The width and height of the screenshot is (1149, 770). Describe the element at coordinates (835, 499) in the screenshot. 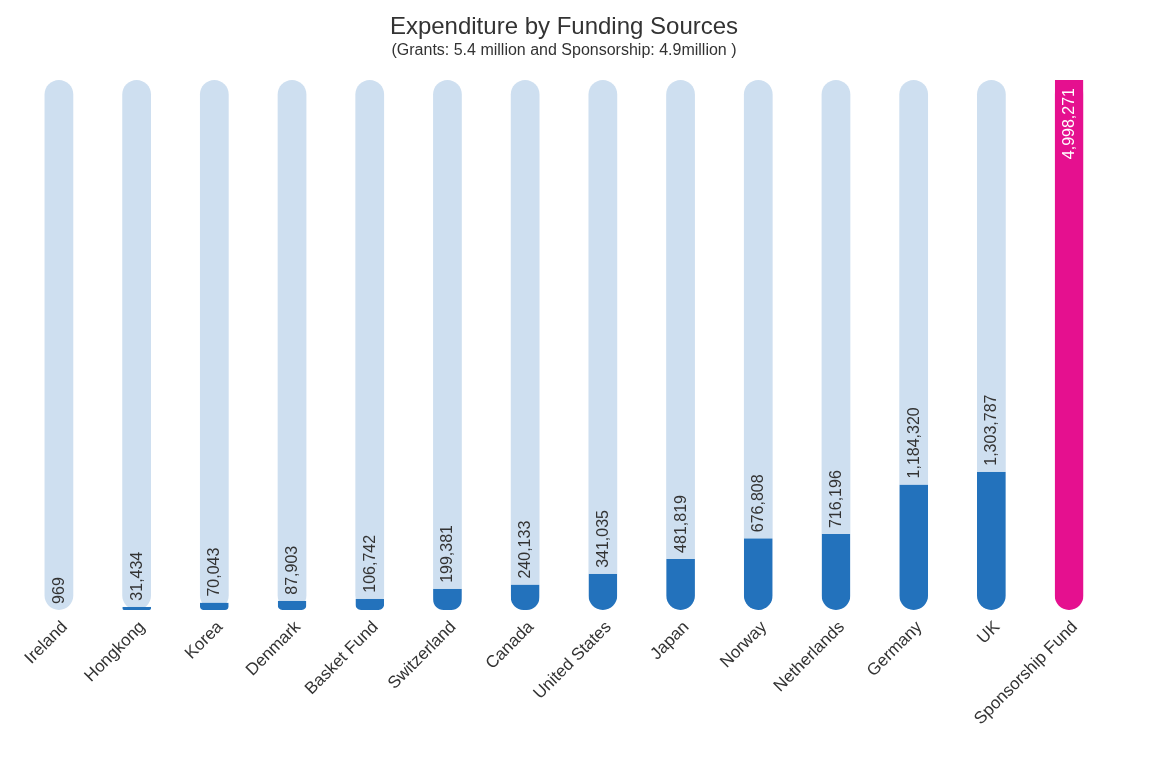

I see `data-label: 716,196` at that location.